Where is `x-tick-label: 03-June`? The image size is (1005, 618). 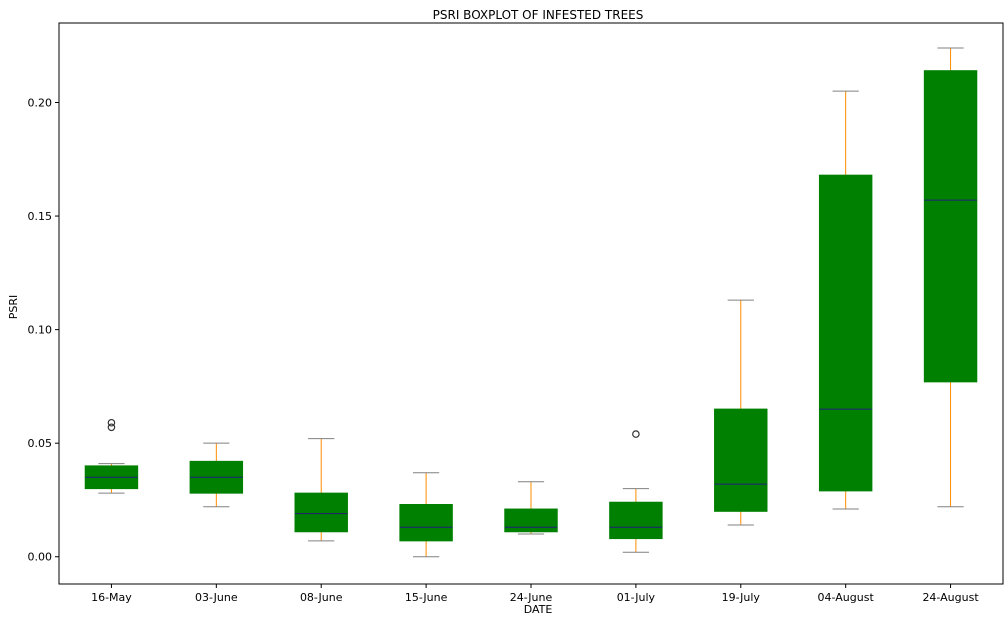 x-tick-label: 03-June is located at coordinates (216, 597).